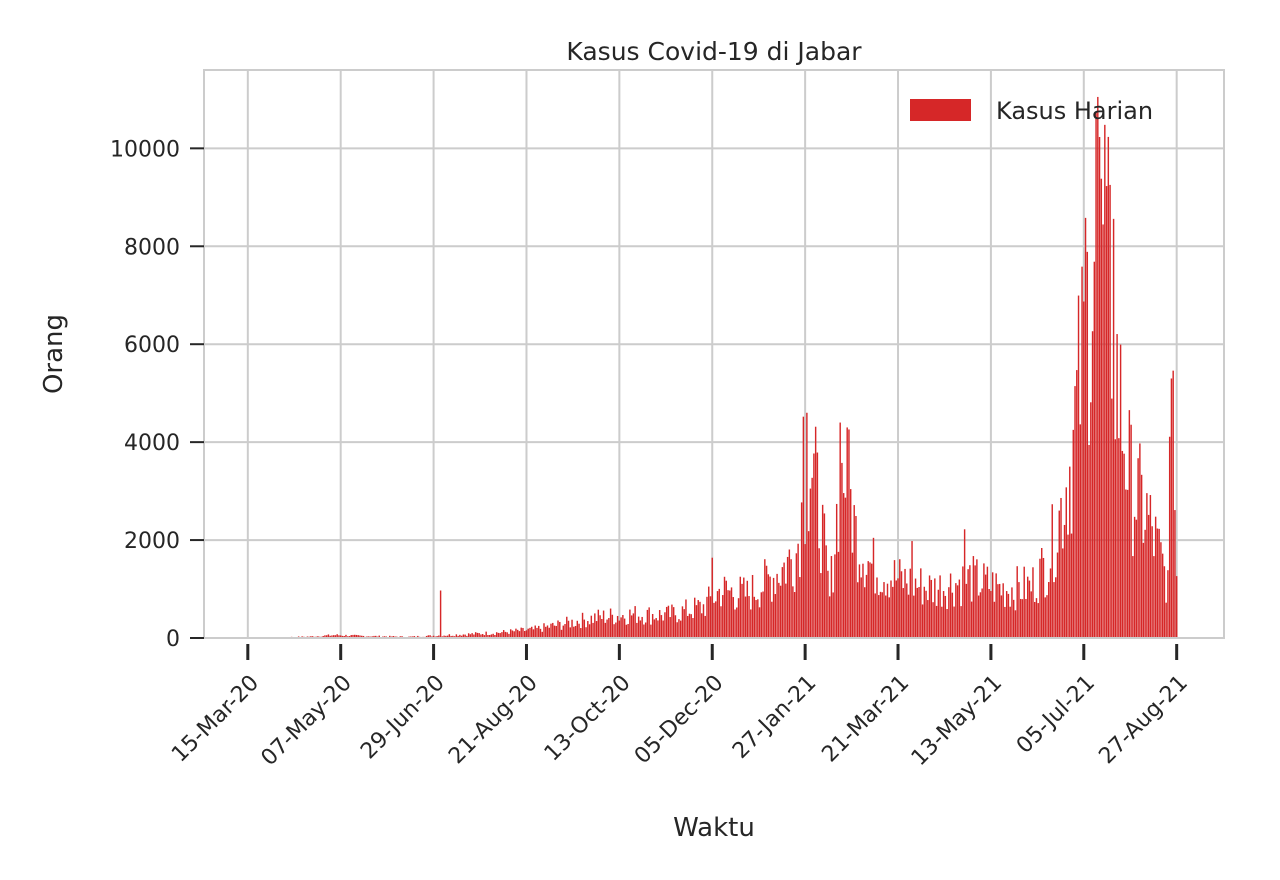  I want to click on y-tick-label: 8000, so click(152, 247).